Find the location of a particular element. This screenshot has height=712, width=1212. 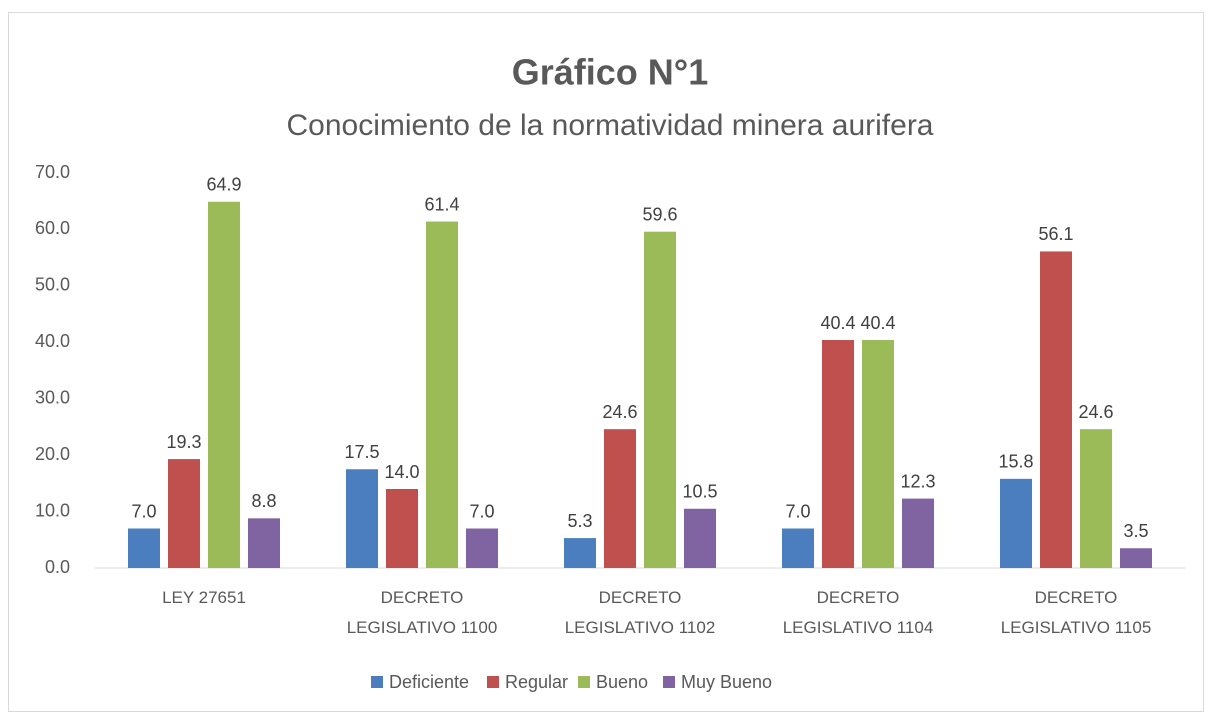

value-label: 12.3 is located at coordinates (917, 481).